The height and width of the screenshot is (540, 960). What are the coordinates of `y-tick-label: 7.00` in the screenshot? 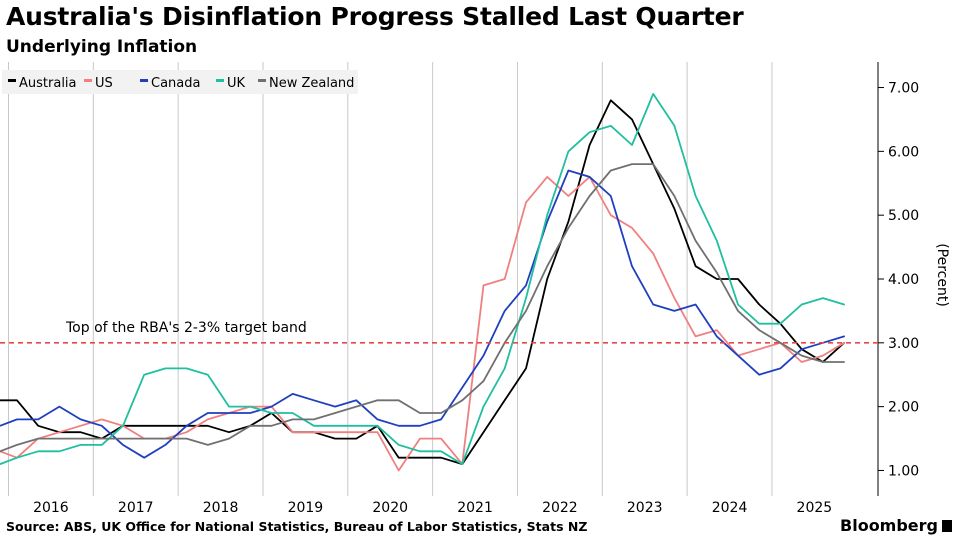 It's located at (903, 89).